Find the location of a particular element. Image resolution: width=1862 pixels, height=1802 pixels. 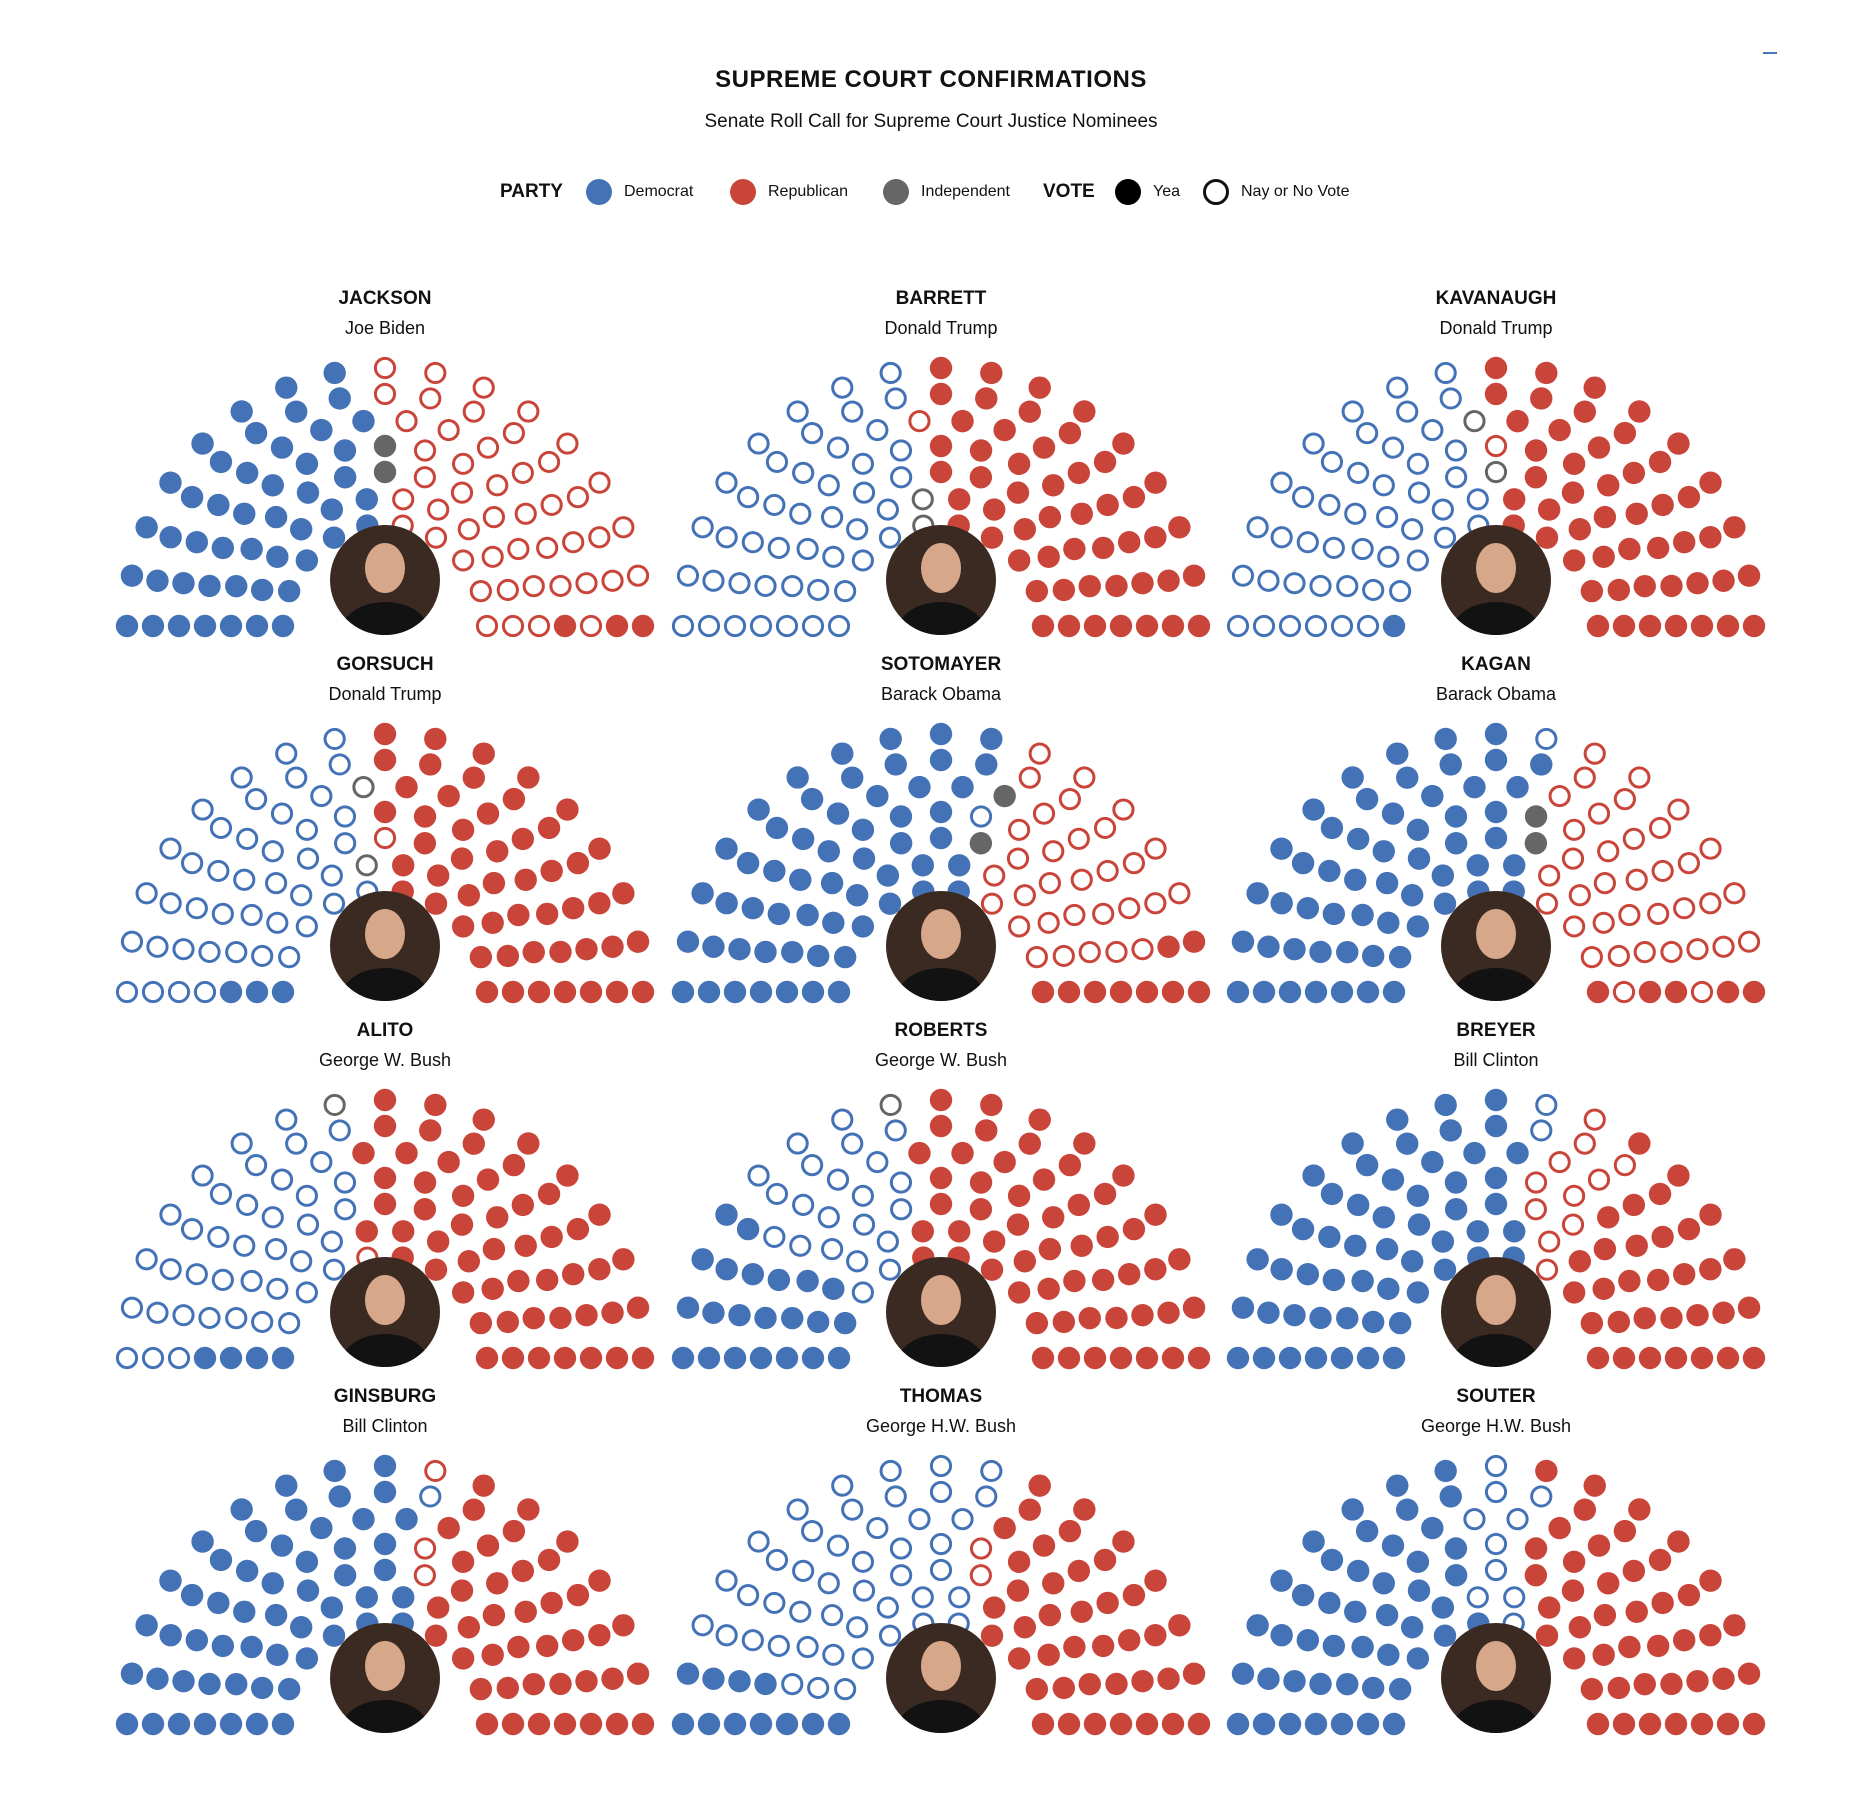

justice-panel-souter: SOUTER George H.W. Bush is located at coordinates (1496, 1569).